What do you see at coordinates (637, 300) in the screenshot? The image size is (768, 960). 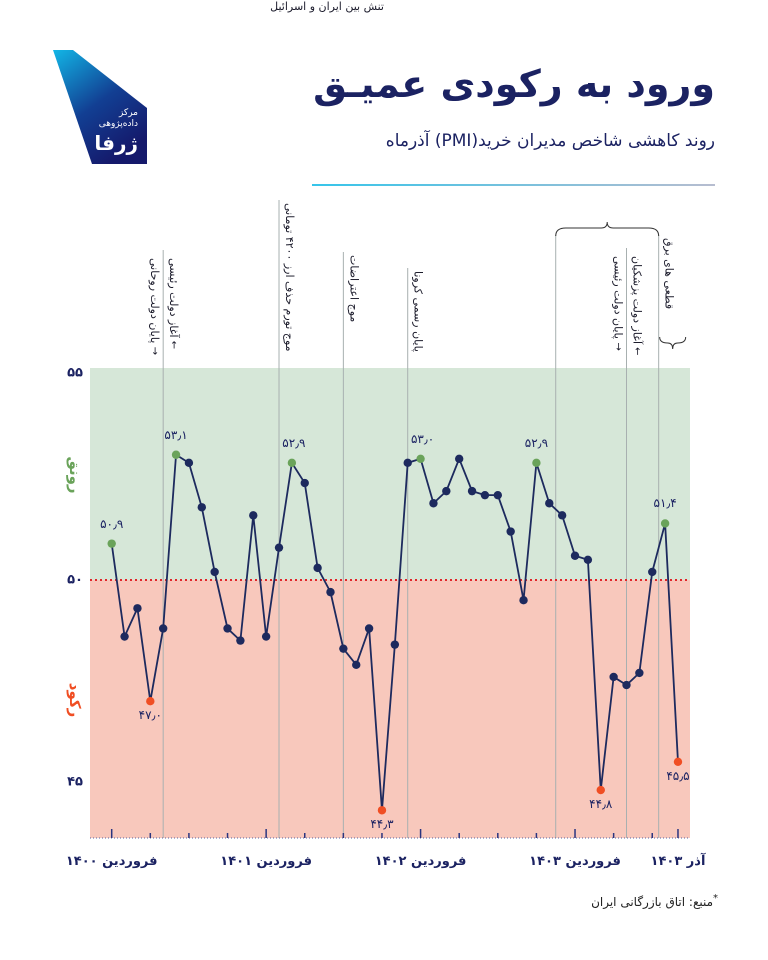 I see `event-label-text: آغاز دولت پزشکیان` at bounding box center [637, 300].